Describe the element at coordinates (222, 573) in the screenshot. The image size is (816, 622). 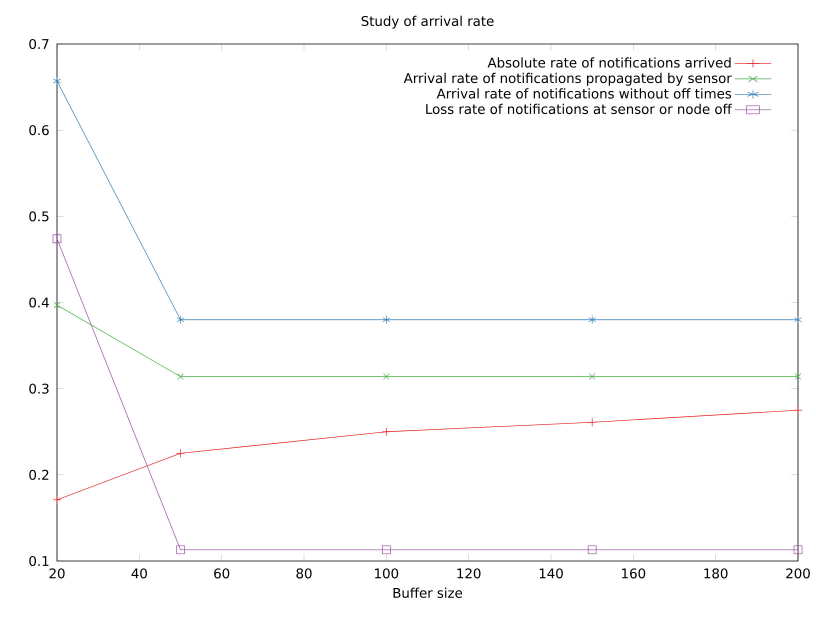
I see `x-tick-label: 60` at that location.